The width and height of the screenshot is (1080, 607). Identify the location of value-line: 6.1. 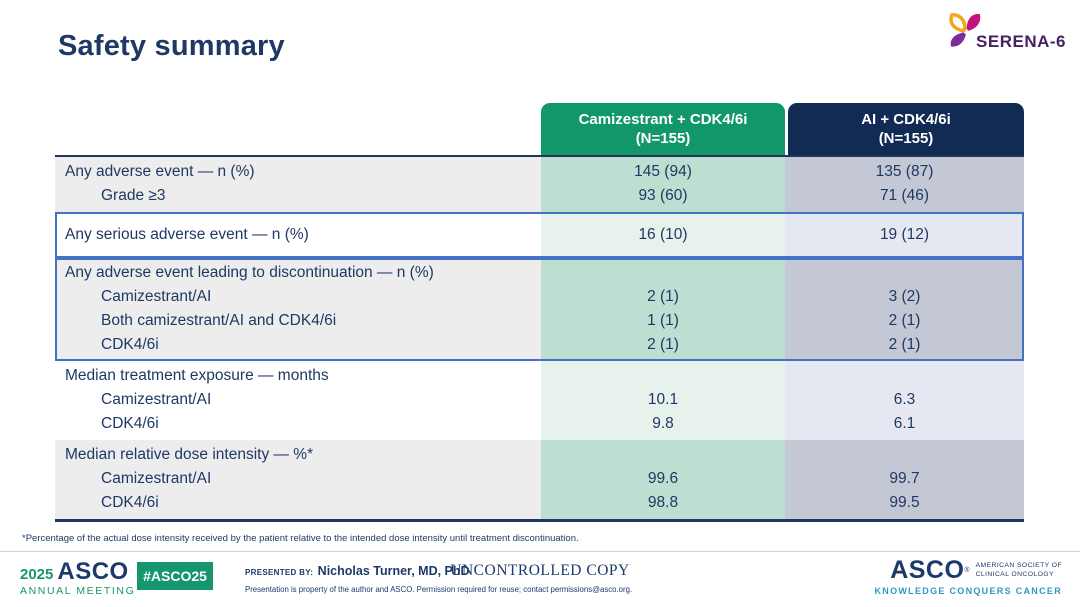
(904, 423).